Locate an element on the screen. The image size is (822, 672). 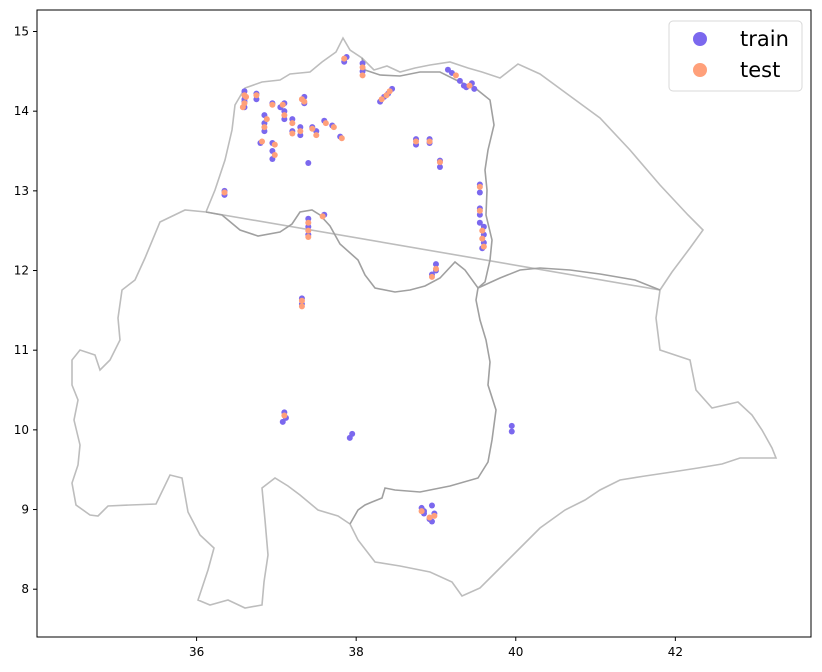
x-tick-label: 40 is located at coordinates (515, 652).